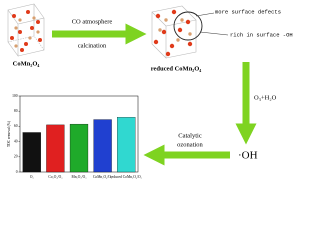 The width and height of the screenshot is (320, 240). Describe the element at coordinates (176, 68) in the screenshot. I see `material-label: reduced CoMn₂O₄` at that location.